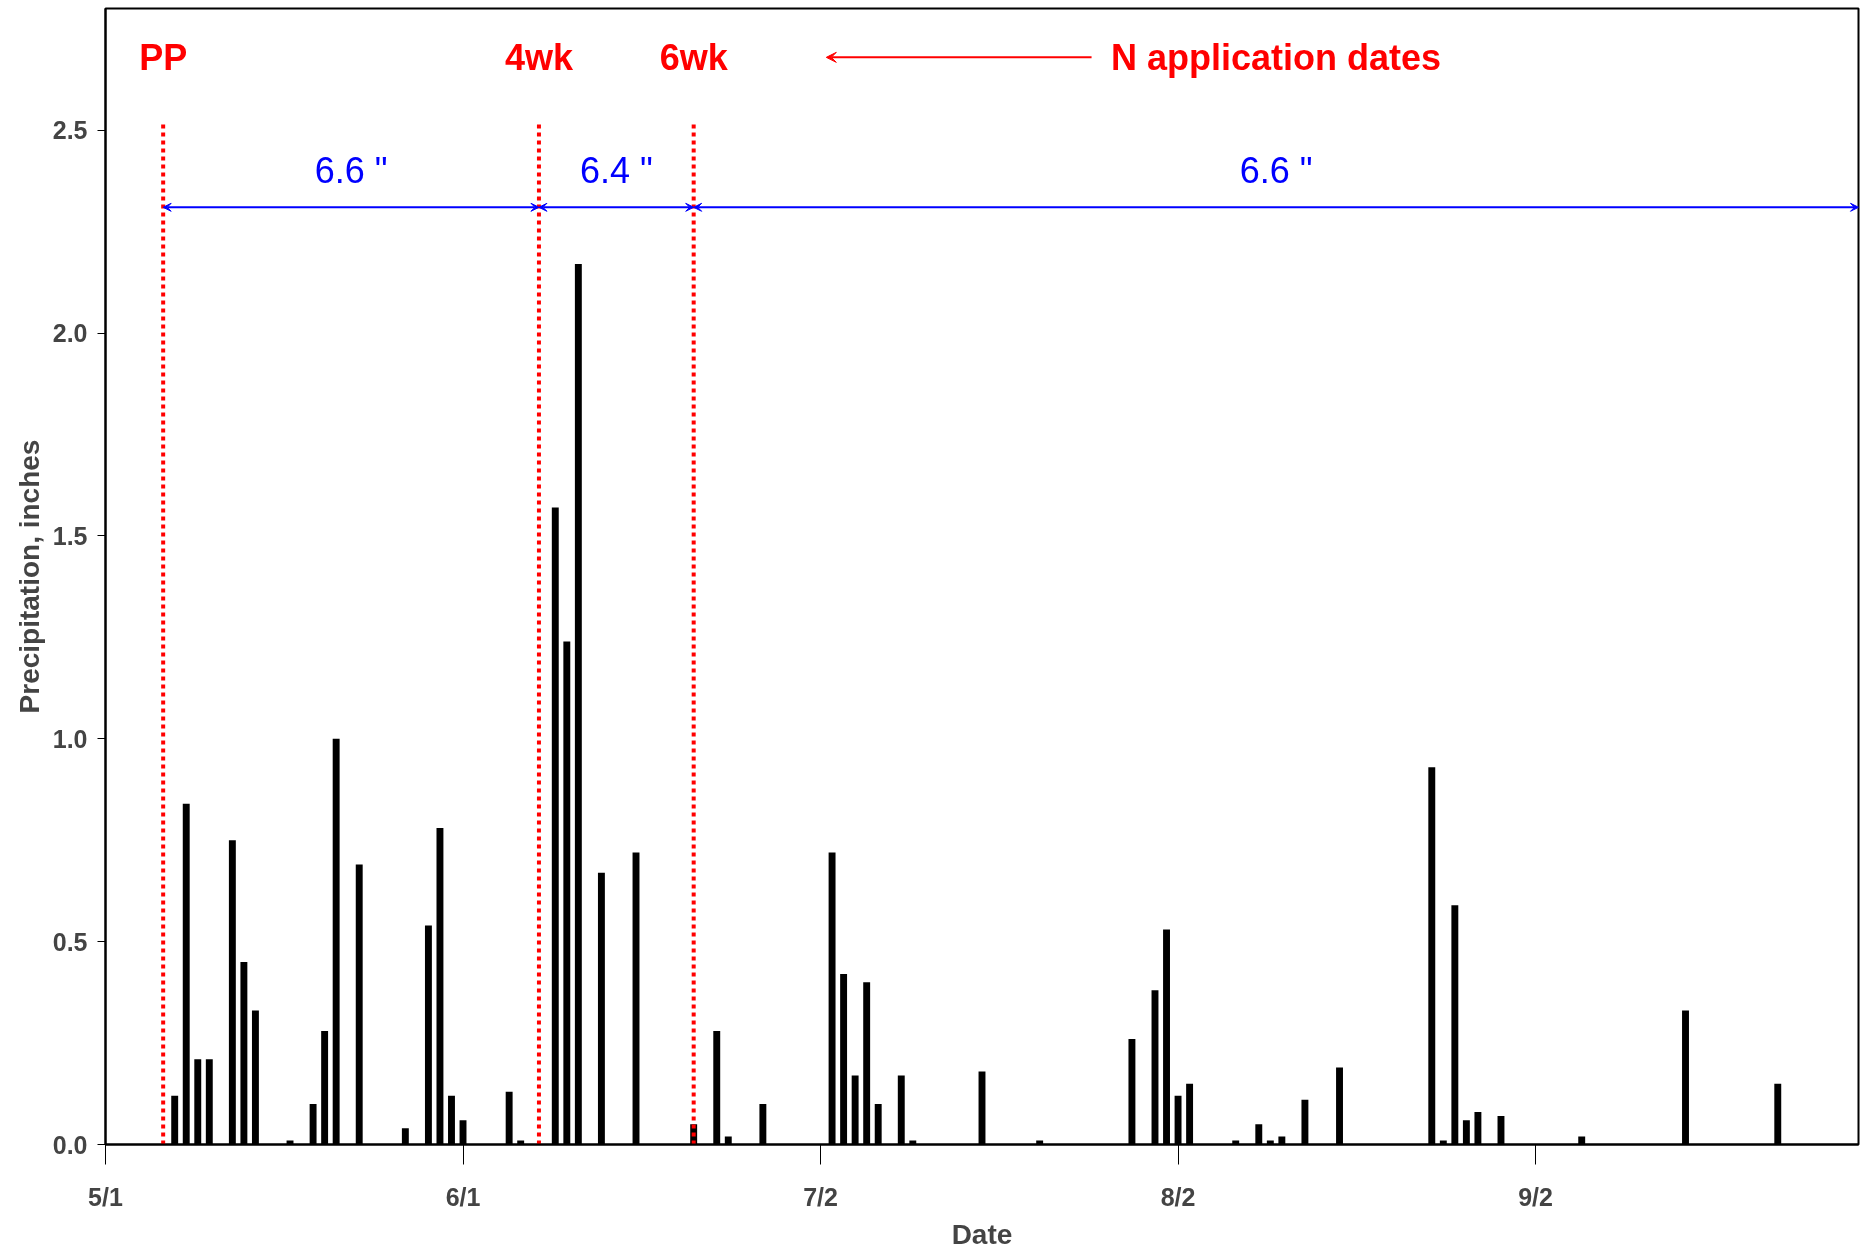 The height and width of the screenshot is (1254, 1864). I want to click on y-tick-label: 1.0, so click(70, 738).